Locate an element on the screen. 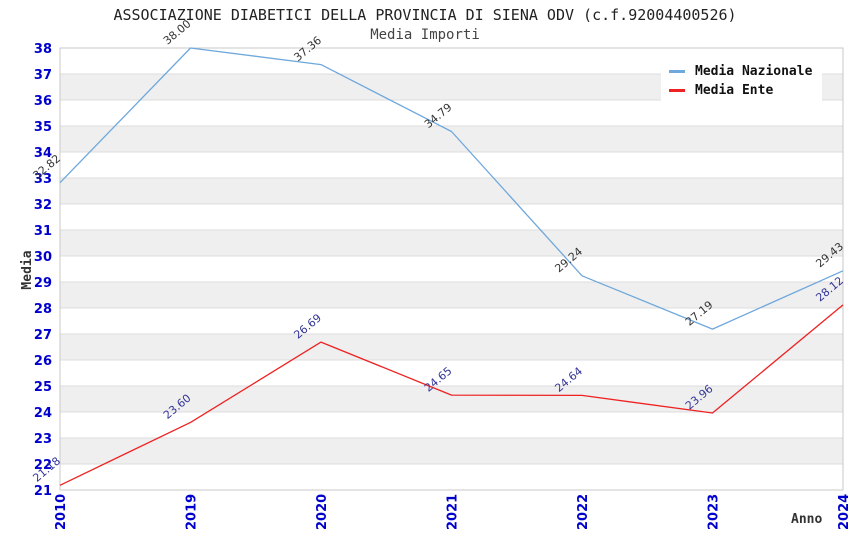 The width and height of the screenshot is (850, 550). x-tick-label: 2024 is located at coordinates (843, 512).